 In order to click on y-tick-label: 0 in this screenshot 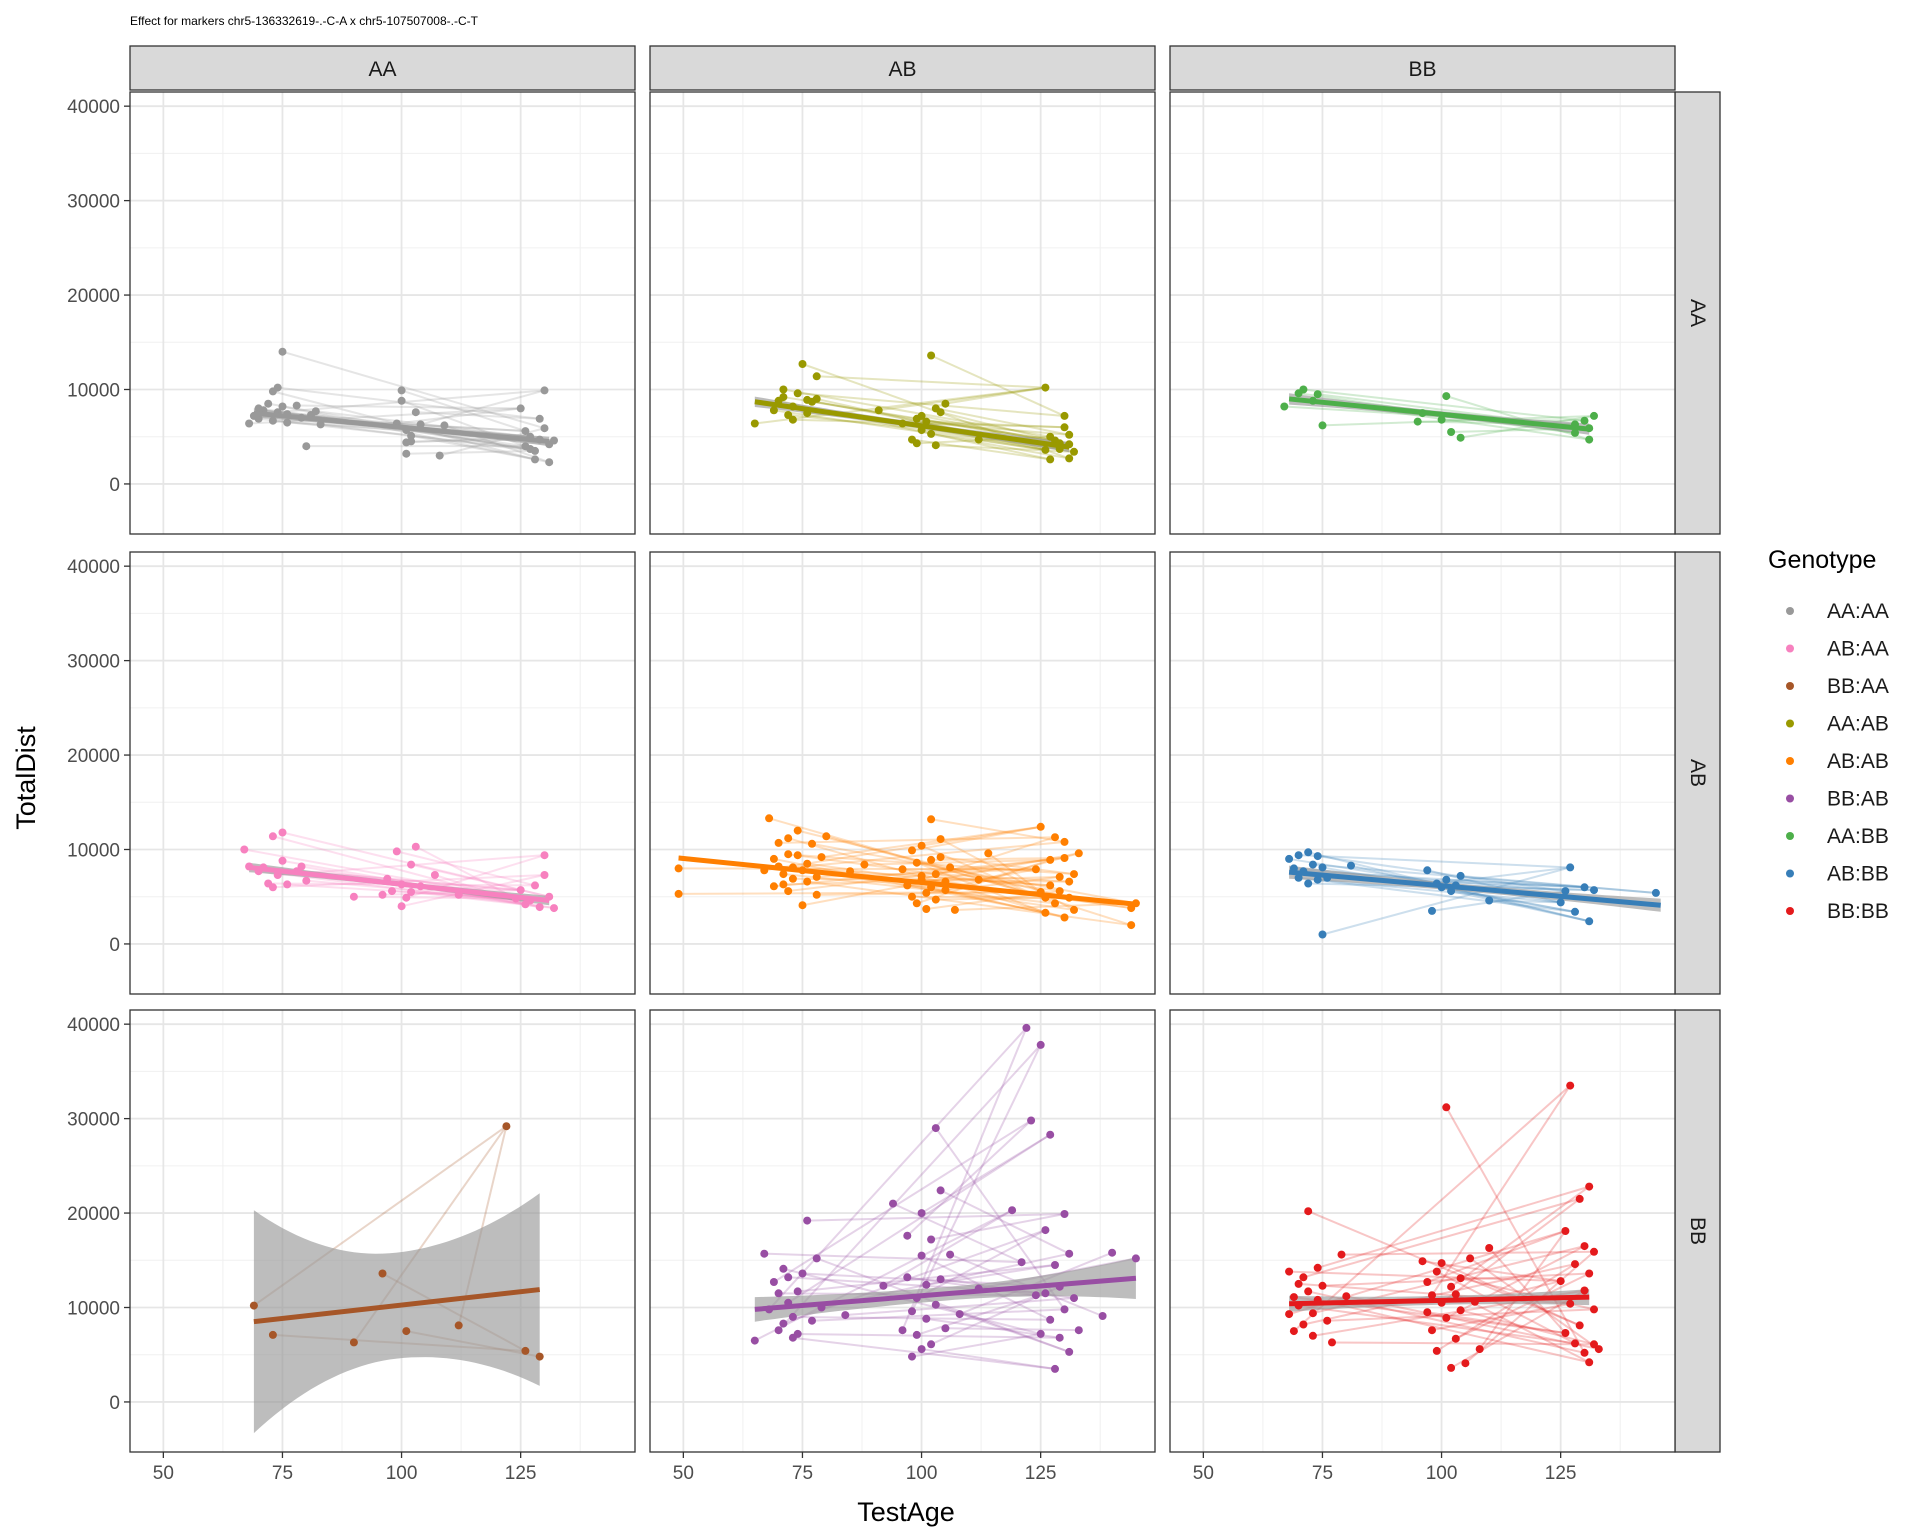, I will do `click(114, 1403)`.